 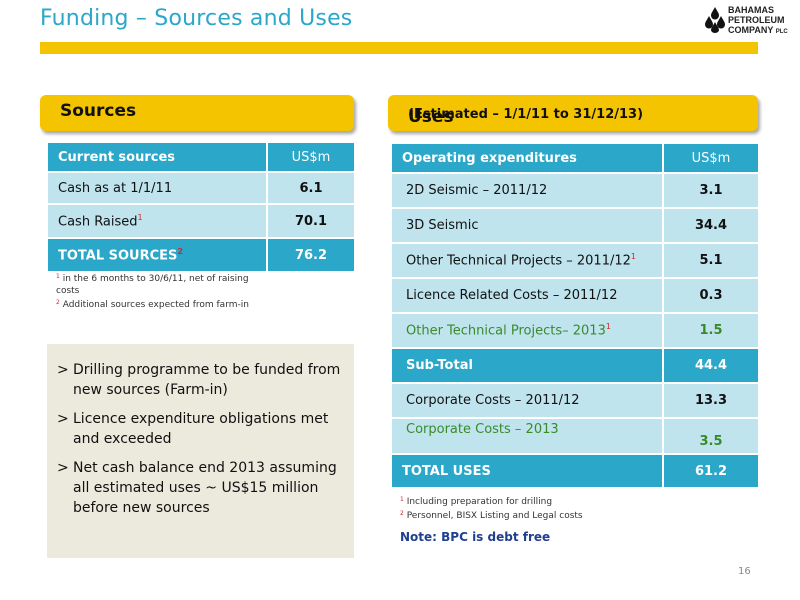 What do you see at coordinates (311, 188) in the screenshot?
I see `row-value: 6.1` at bounding box center [311, 188].